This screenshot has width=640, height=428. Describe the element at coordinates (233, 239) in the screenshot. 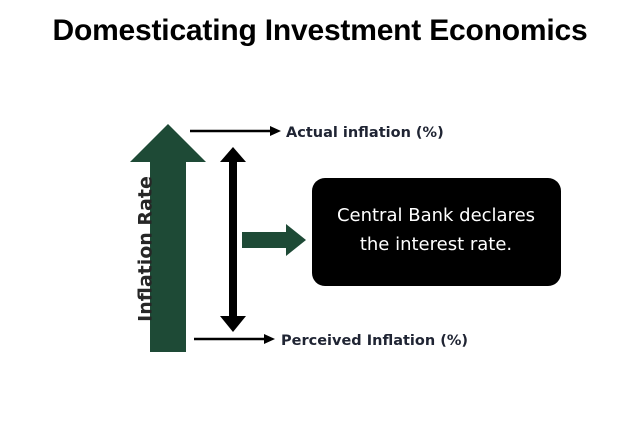

I see `inflation-gap-double-arrow` at that location.